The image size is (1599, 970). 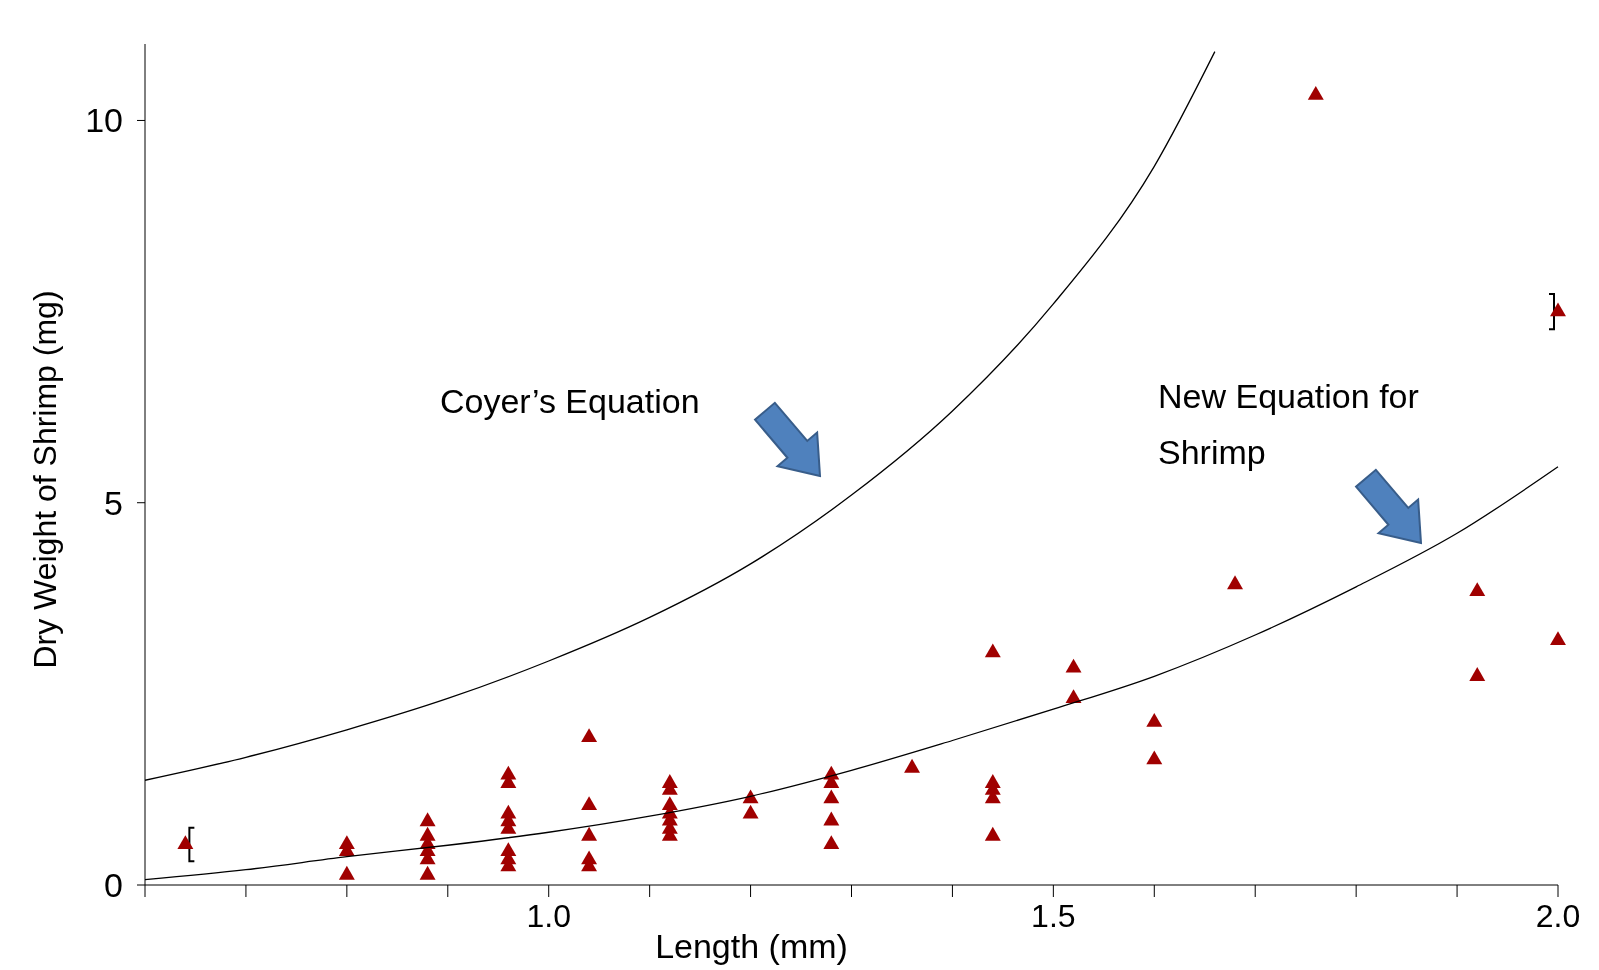 What do you see at coordinates (1053, 916) in the screenshot?
I see `x-tick-label: 1.5` at bounding box center [1053, 916].